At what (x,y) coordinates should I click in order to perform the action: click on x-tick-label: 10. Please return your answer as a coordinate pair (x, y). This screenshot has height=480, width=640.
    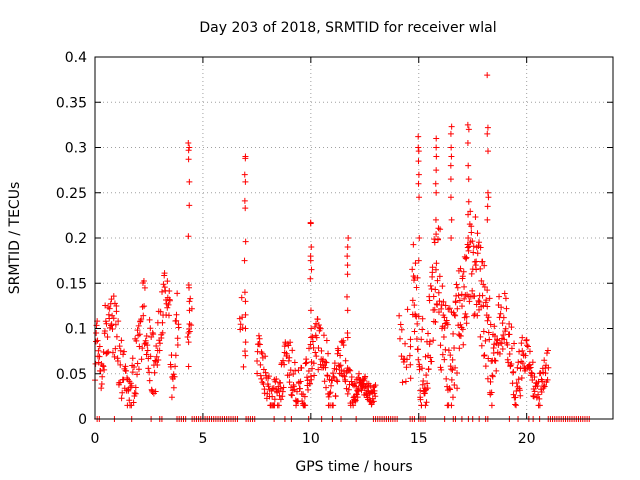
    Looking at the image, I should click on (311, 439).